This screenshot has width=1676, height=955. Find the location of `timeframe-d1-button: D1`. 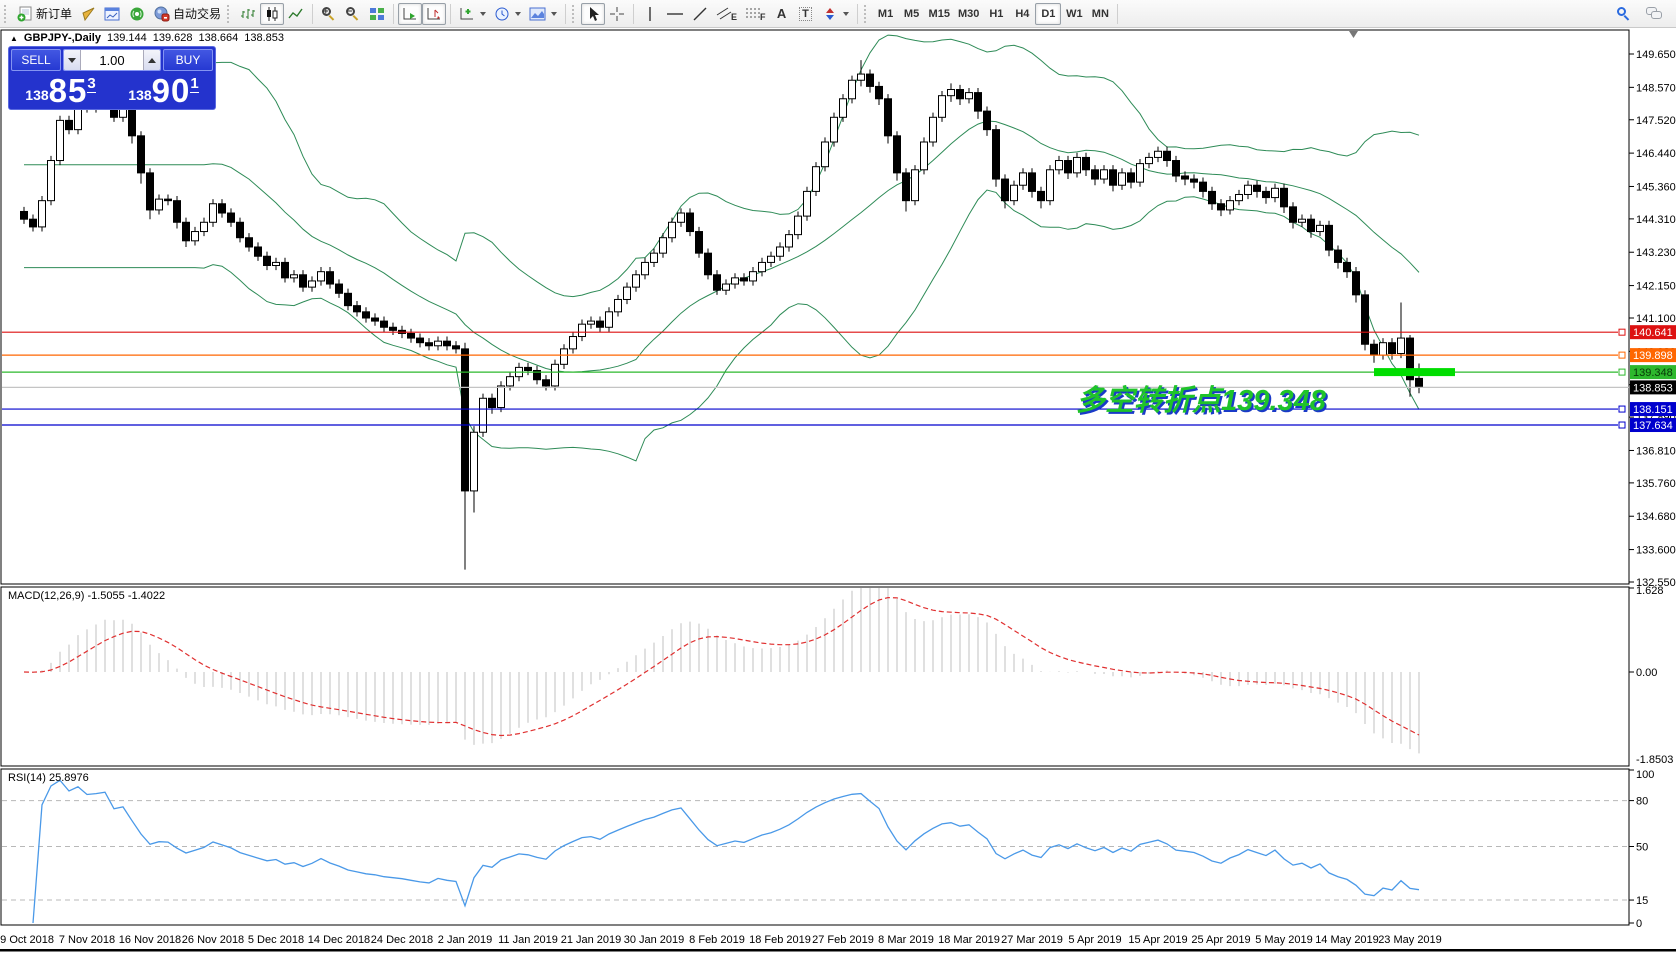

timeframe-d1-button: D1 is located at coordinates (1048, 13).